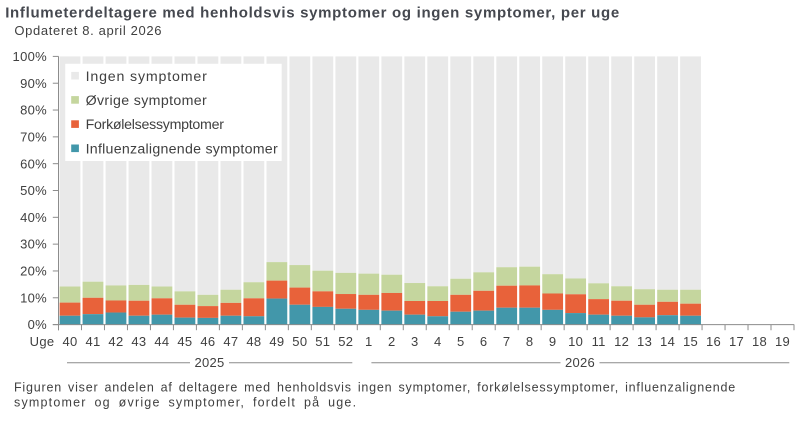 The height and width of the screenshot is (430, 800). Describe the element at coordinates (276, 341) in the screenshot. I see `svg-text: 49` at that location.